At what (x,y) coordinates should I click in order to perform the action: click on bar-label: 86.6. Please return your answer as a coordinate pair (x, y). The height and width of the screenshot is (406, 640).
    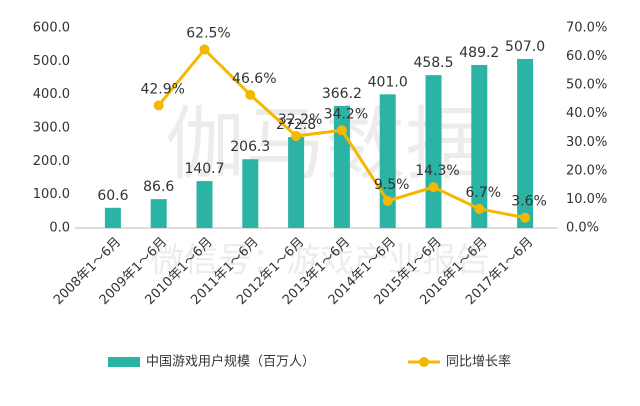
    Looking at the image, I should click on (158, 187).